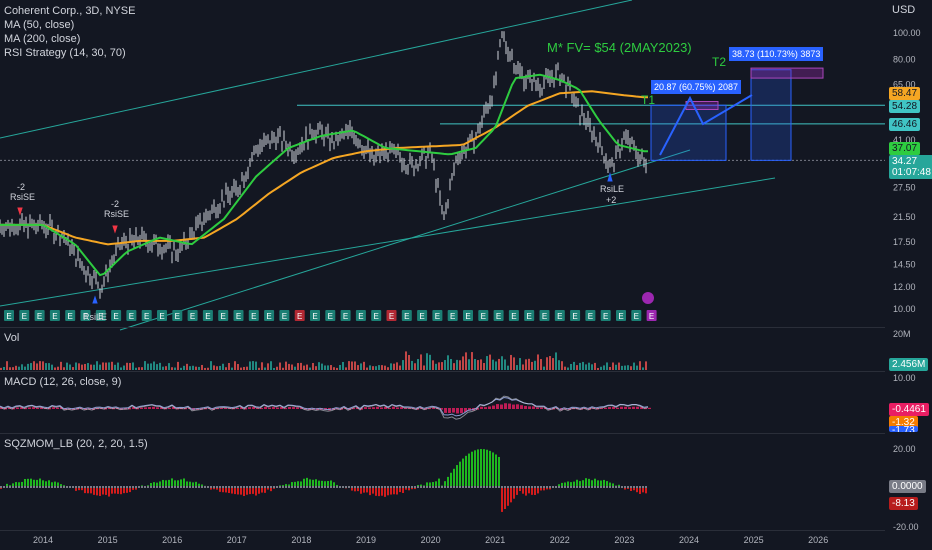 The height and width of the screenshot is (550, 932). I want to click on projection-path, so click(706, 125).